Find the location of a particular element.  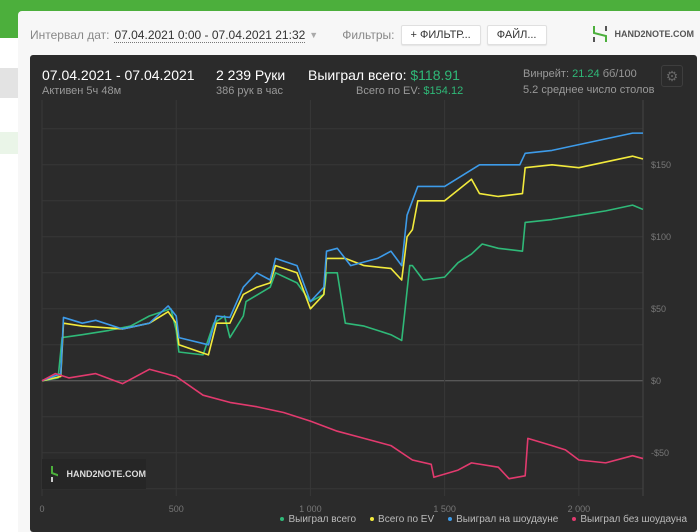

legend-item: Выиграл без шоудауна is located at coordinates (629, 519).